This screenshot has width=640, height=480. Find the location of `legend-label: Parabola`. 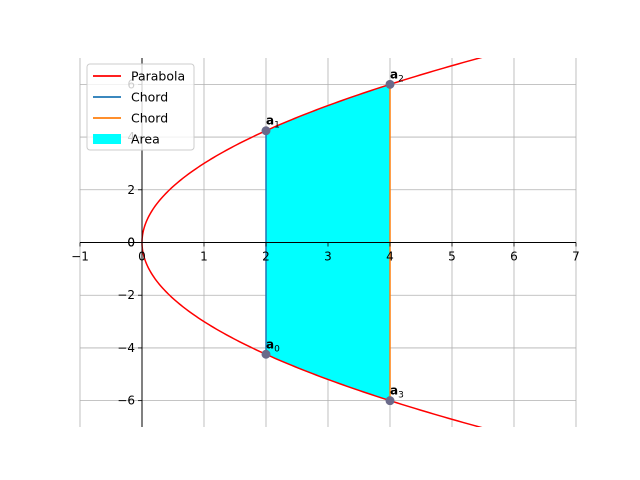

legend-label: Parabola is located at coordinates (158, 76).